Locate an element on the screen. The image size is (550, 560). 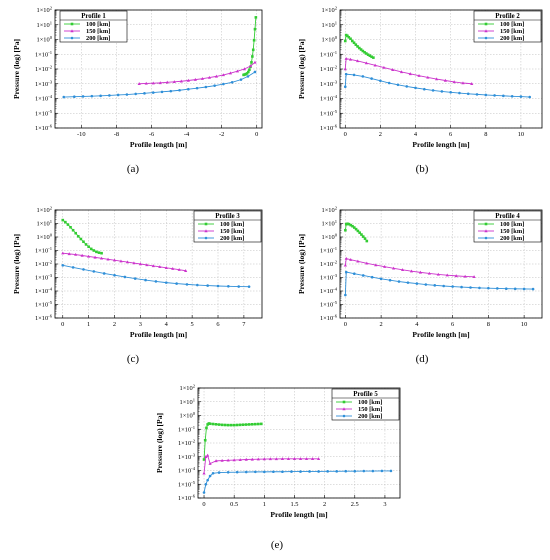
x-axis-label: Profile length [m] is located at coordinates (158, 144).